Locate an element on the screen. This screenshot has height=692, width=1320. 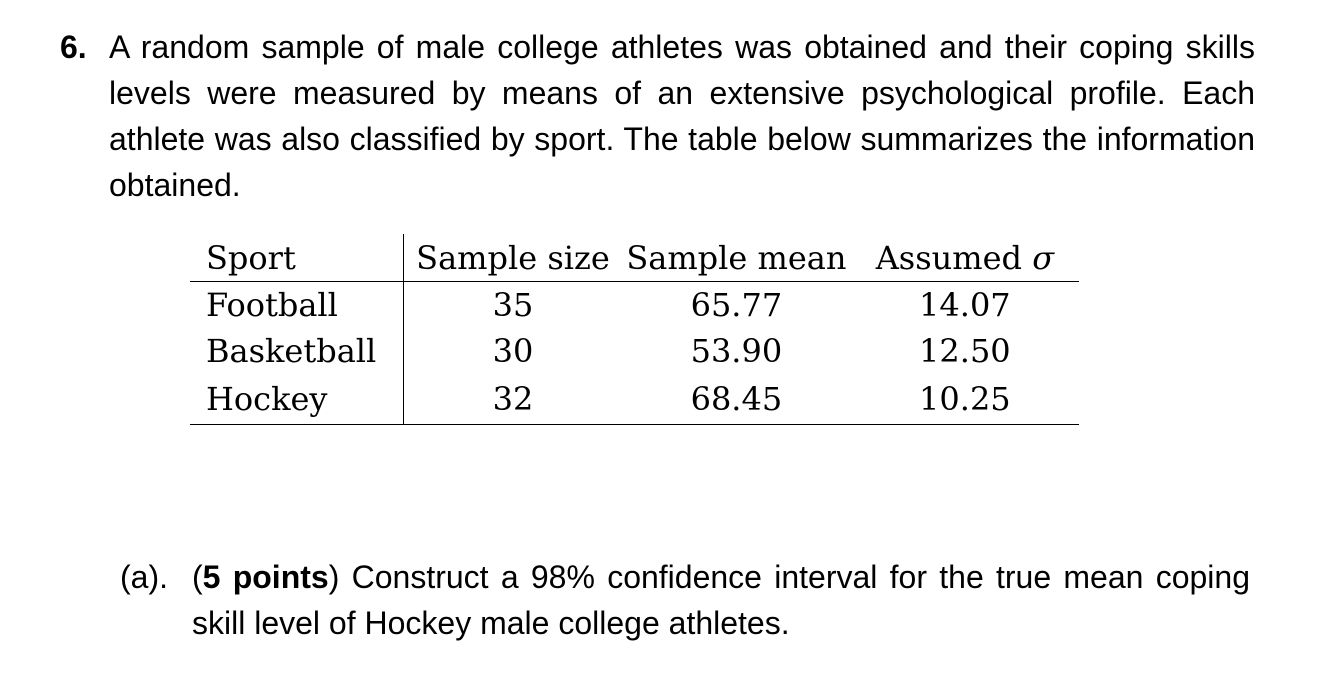
cell-assumed-sigma: 12.50 is located at coordinates (965, 351).